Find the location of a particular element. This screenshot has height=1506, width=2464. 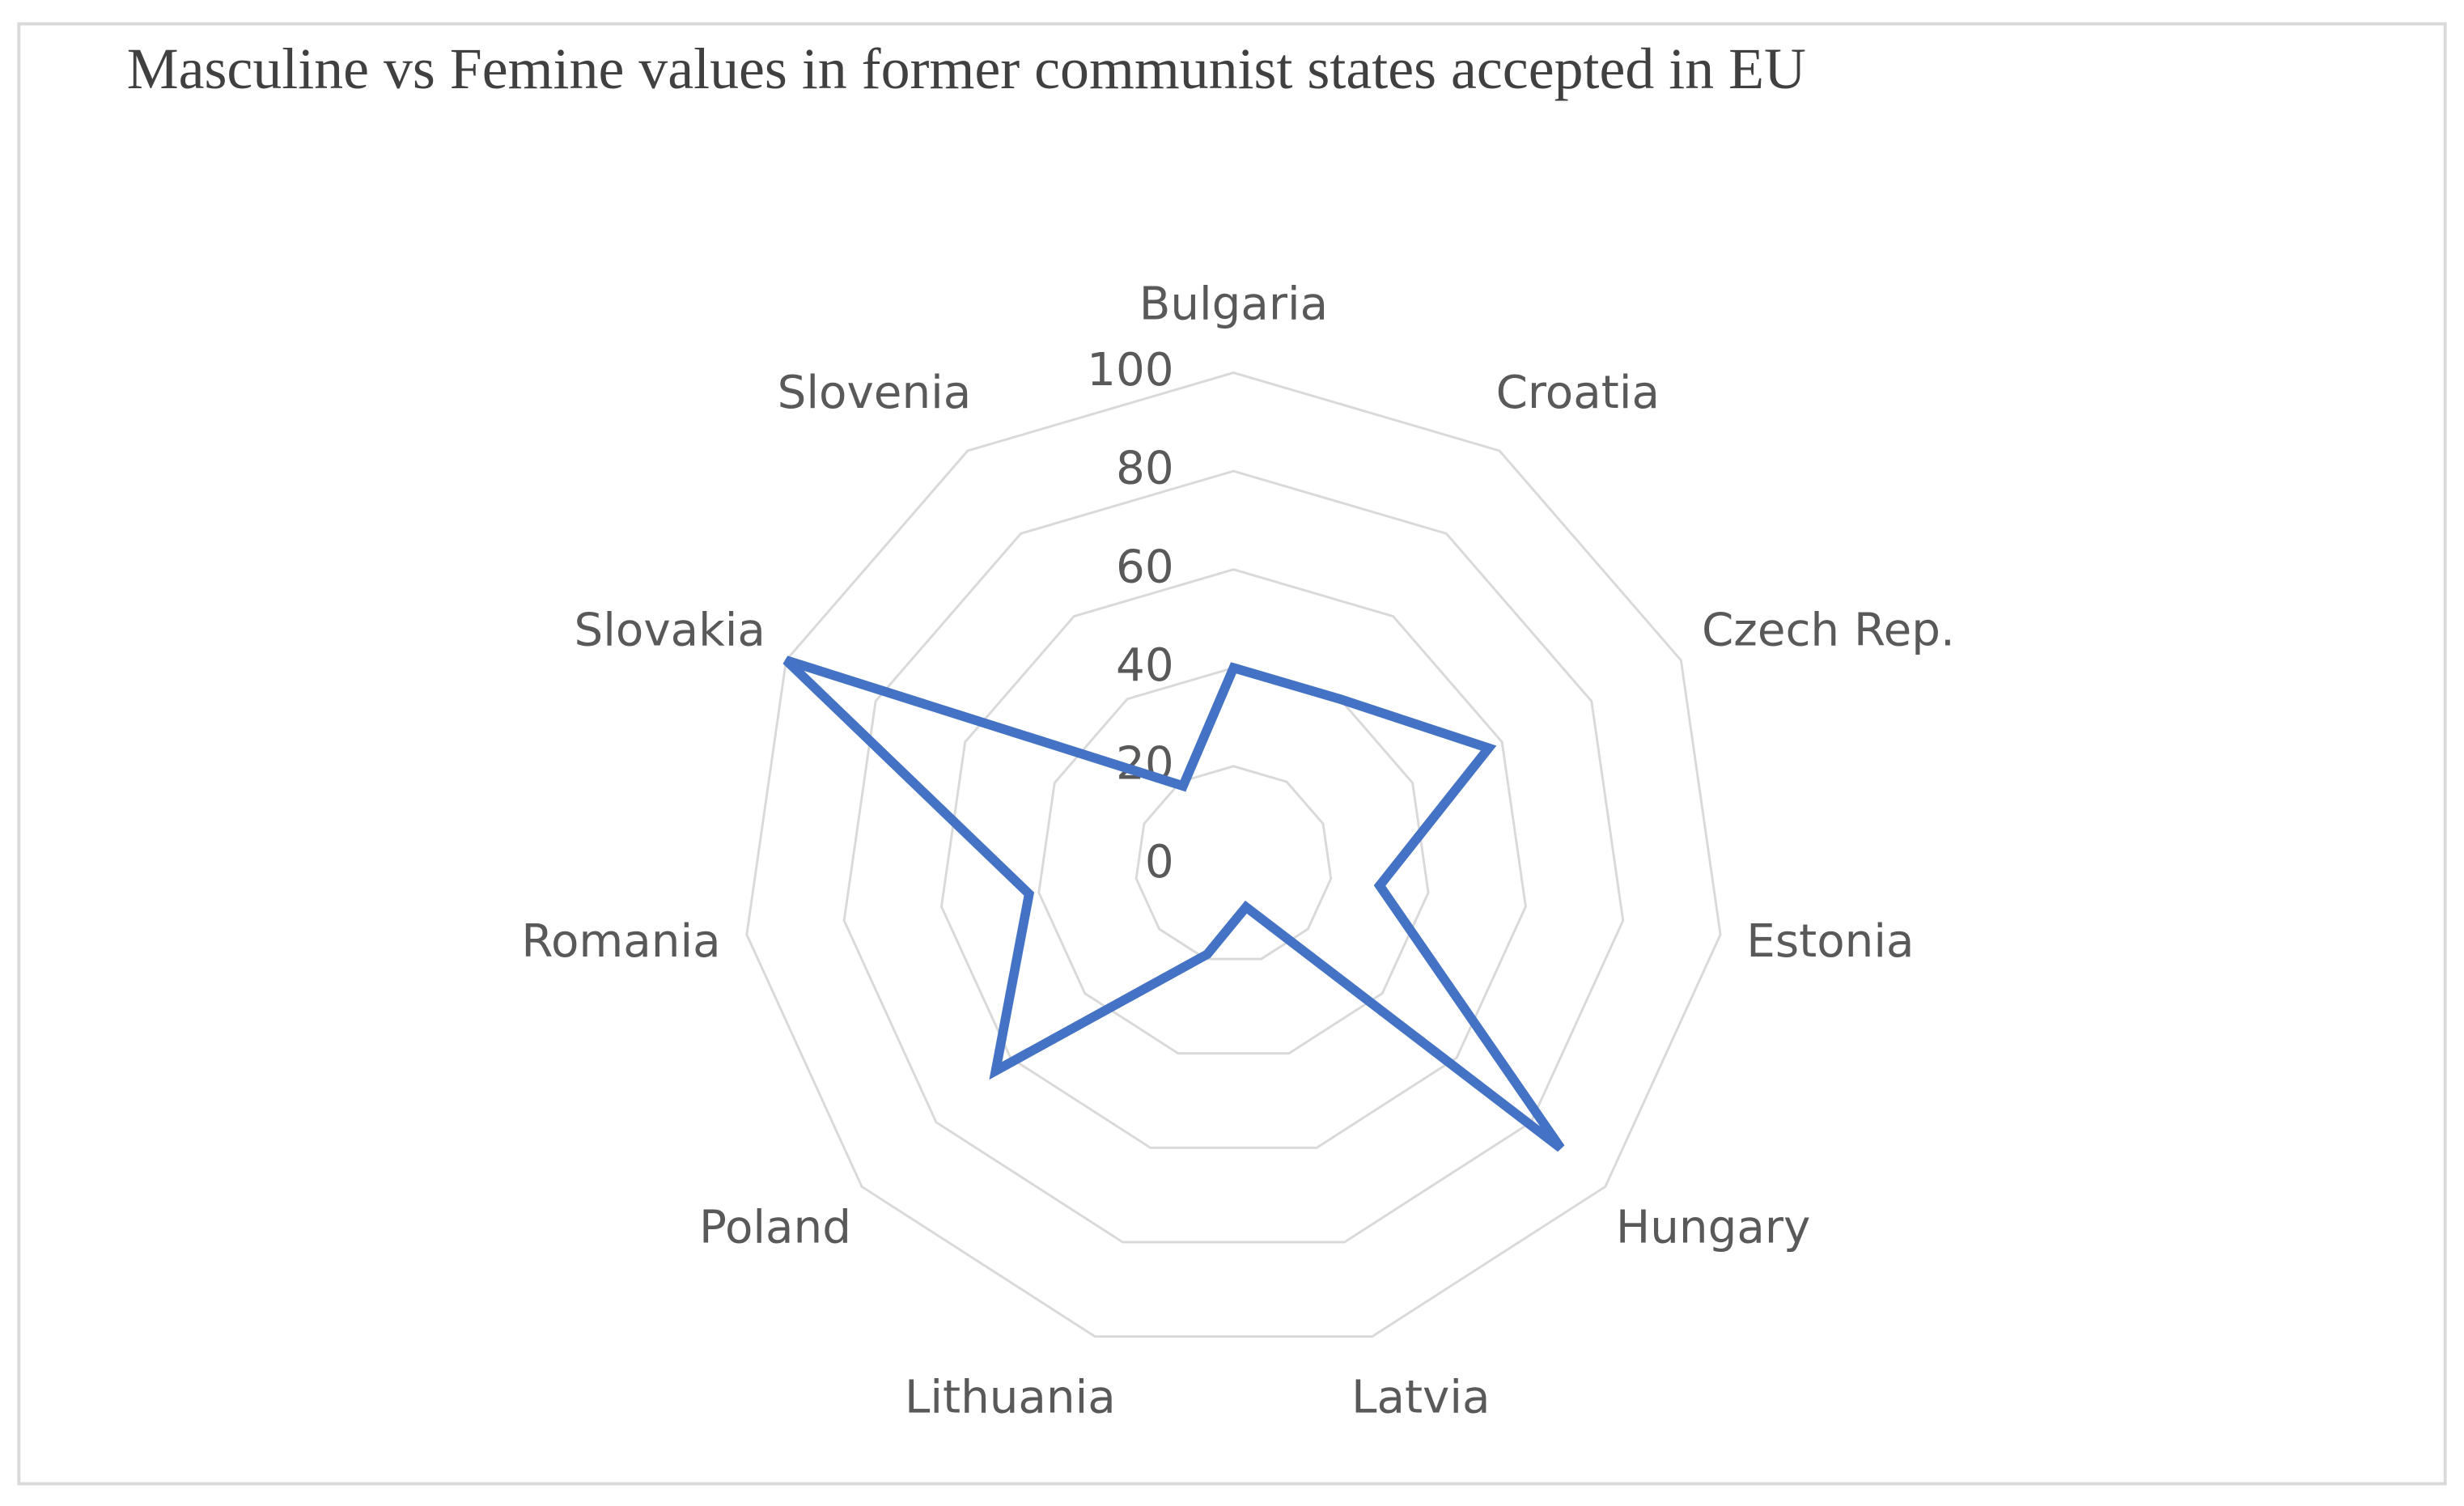

category-label: Czech Rep. is located at coordinates (1828, 631).